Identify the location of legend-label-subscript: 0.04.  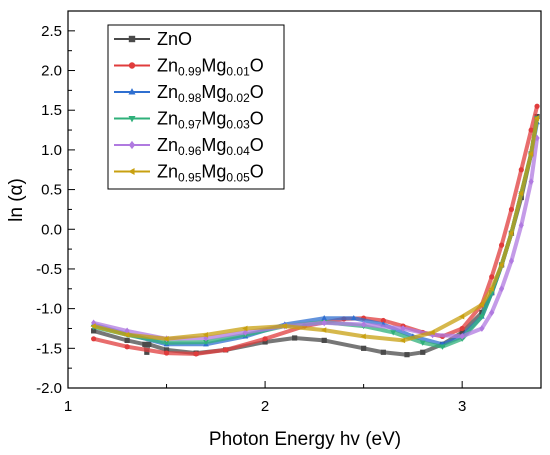
(238, 151).